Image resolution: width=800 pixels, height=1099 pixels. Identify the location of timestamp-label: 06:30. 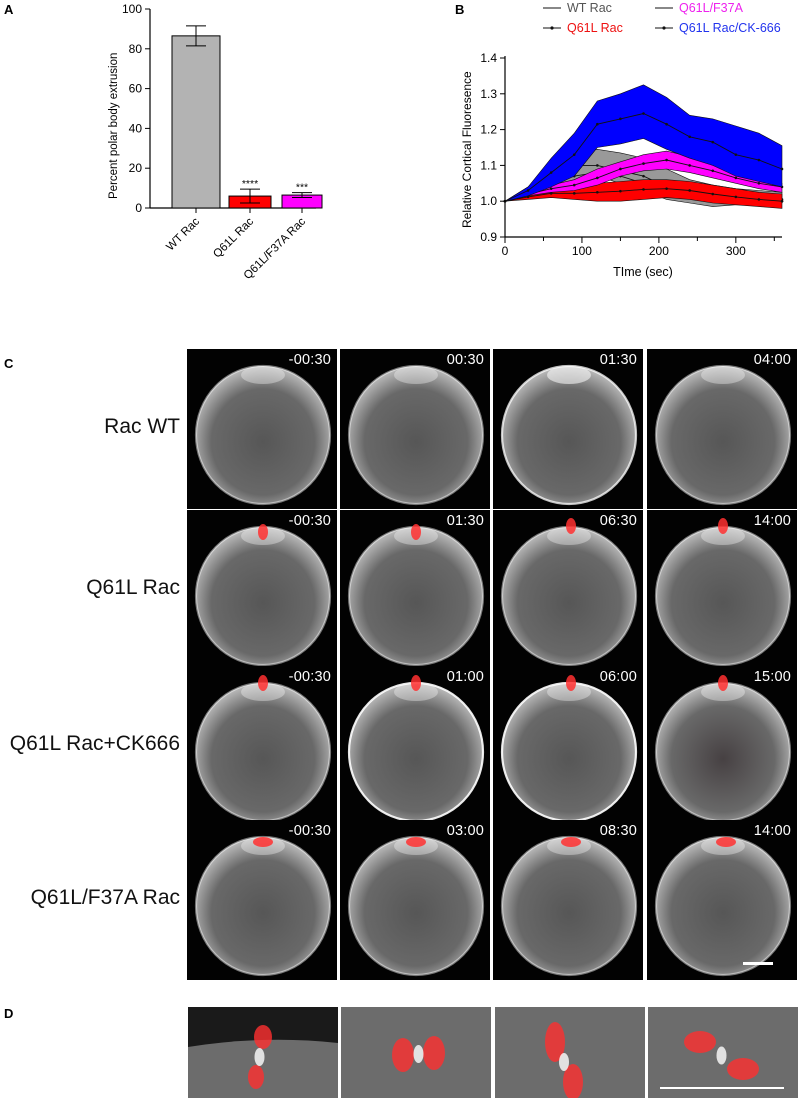
(618, 521).